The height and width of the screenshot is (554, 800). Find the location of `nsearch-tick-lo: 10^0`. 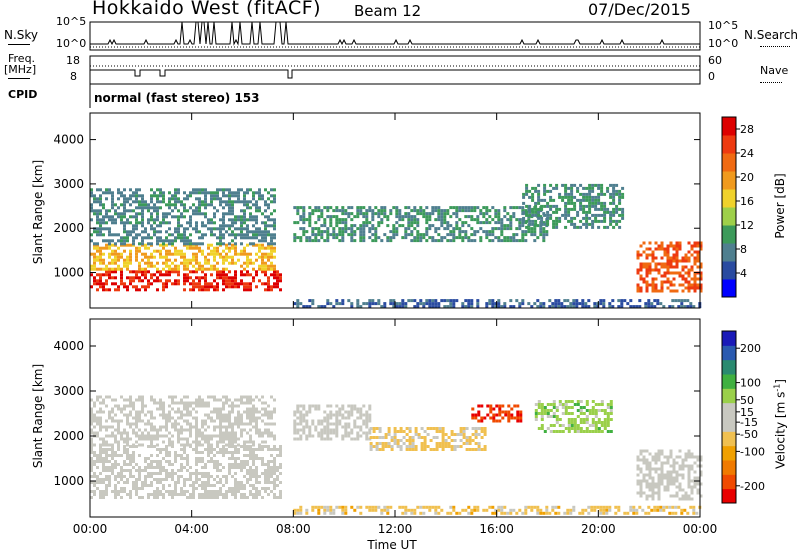

nsearch-tick-lo: 10^0 is located at coordinates (723, 43).